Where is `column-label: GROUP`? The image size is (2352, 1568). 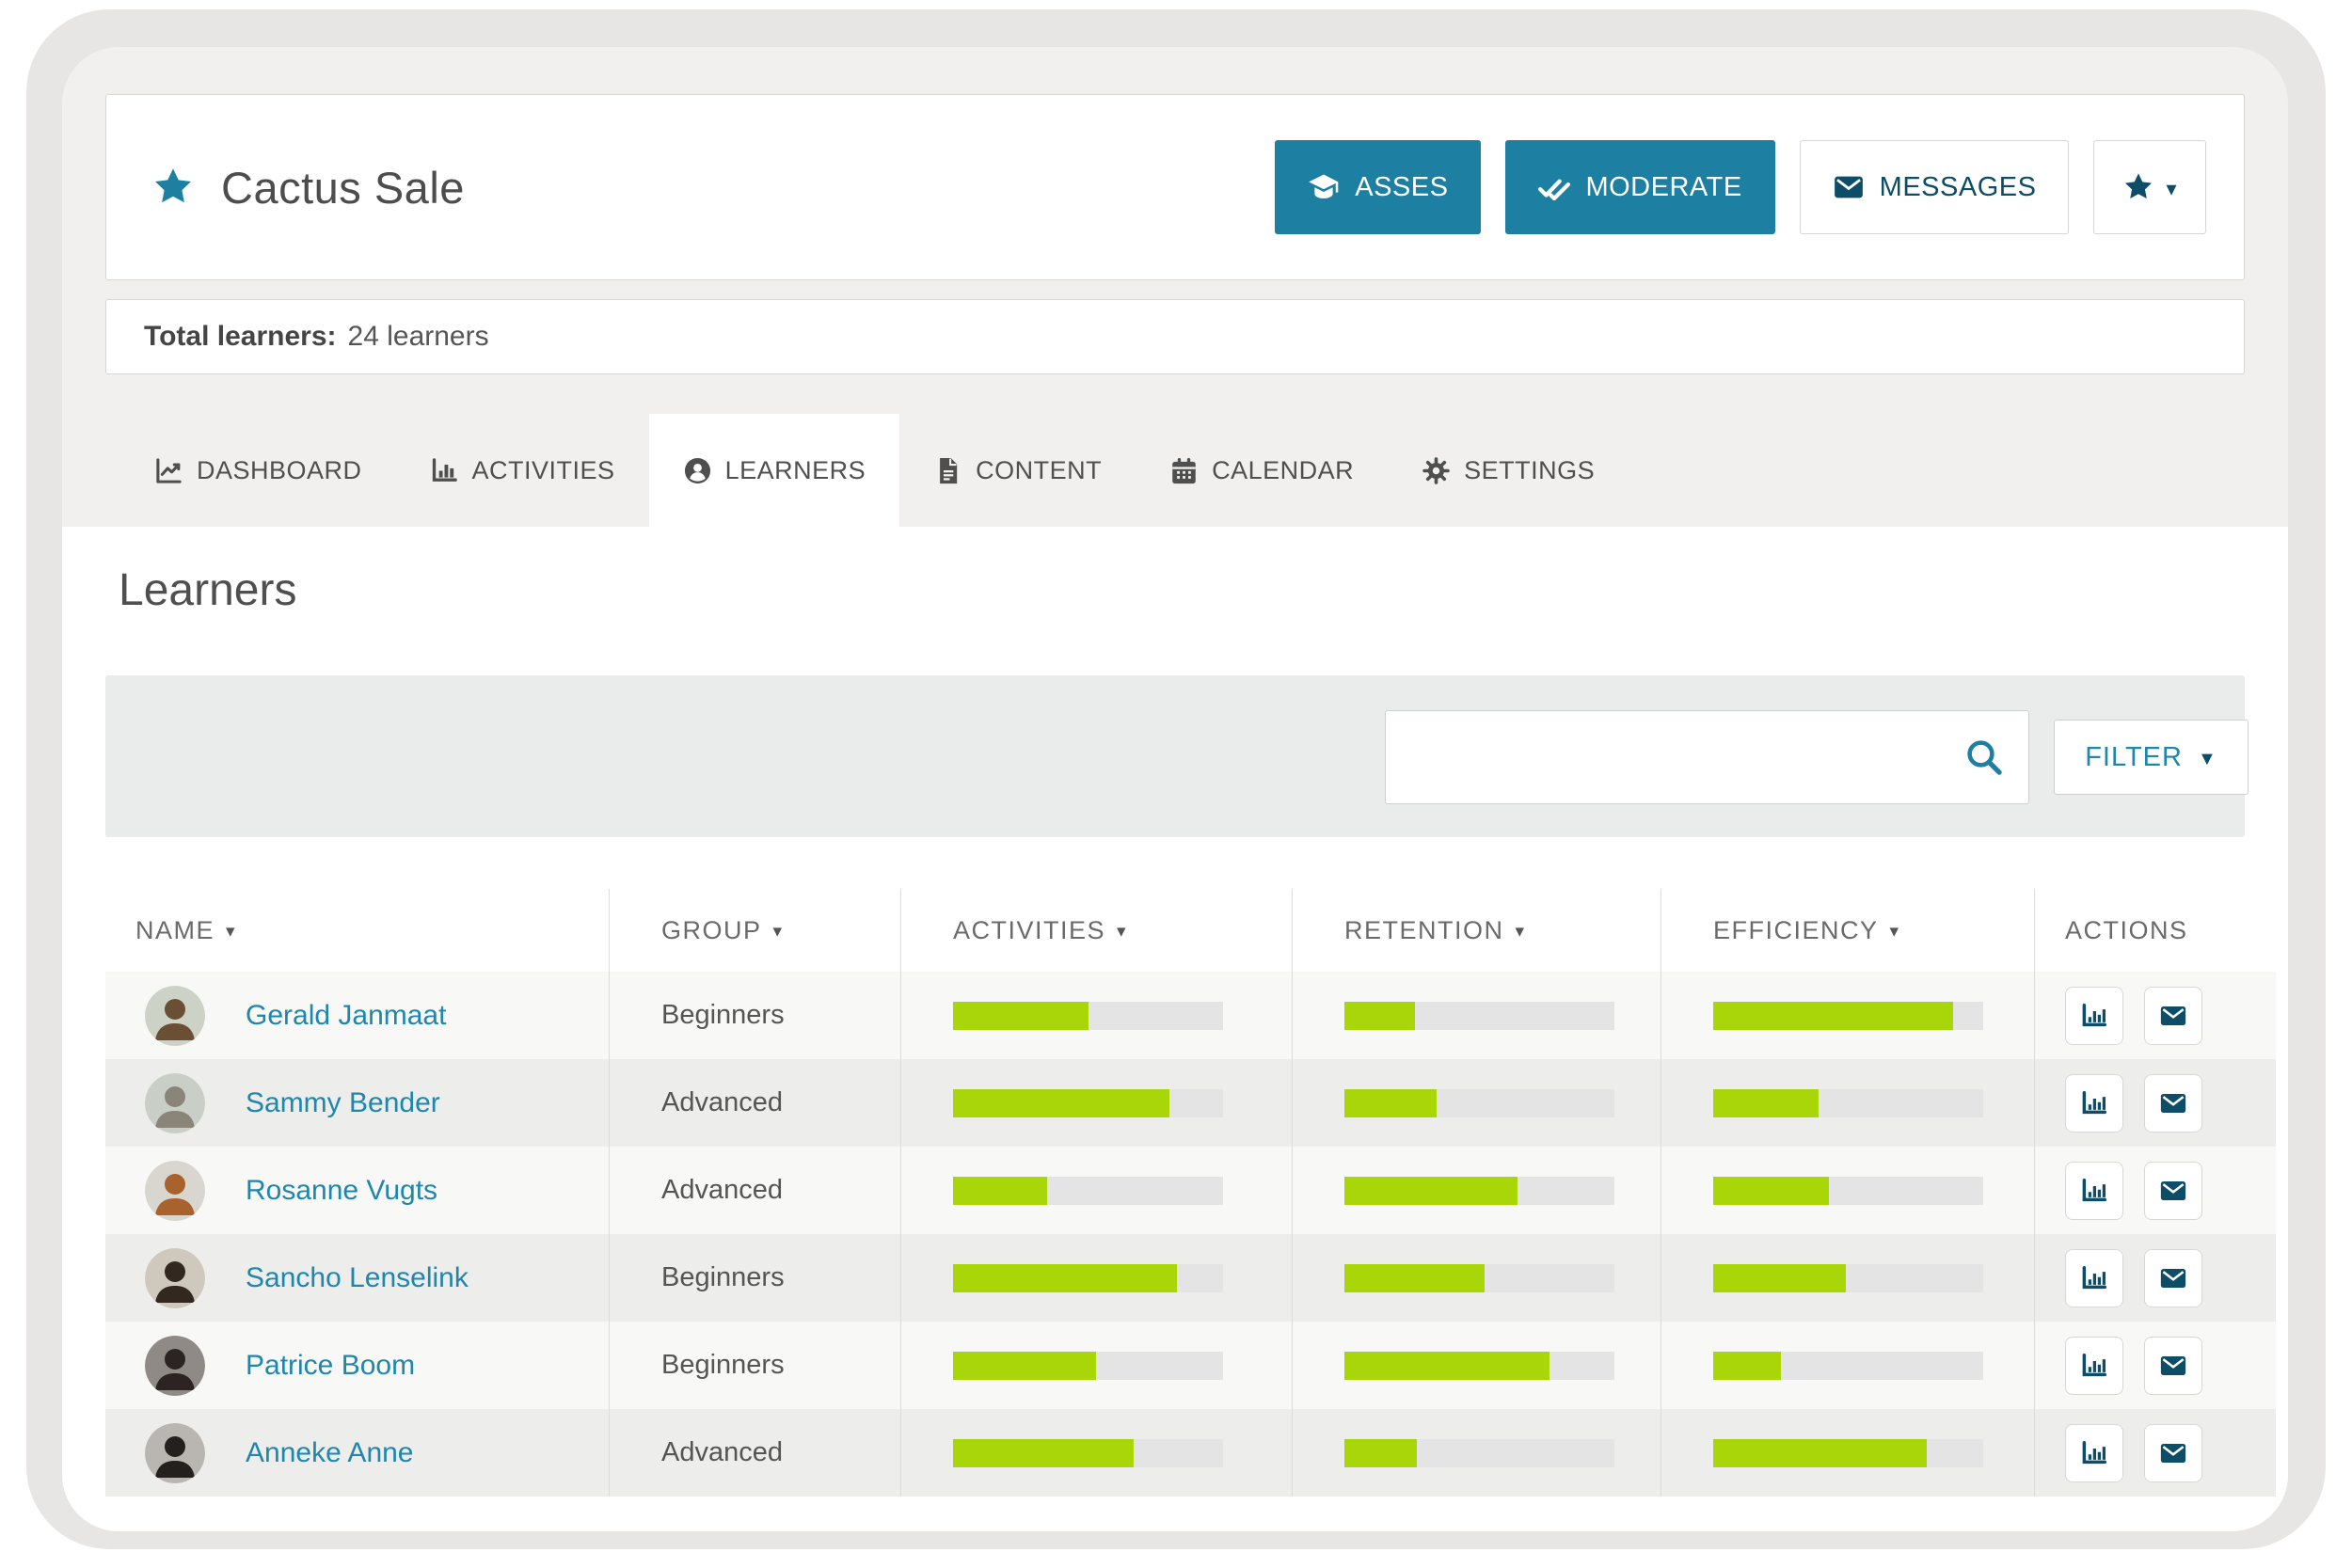
column-label: GROUP is located at coordinates (711, 929).